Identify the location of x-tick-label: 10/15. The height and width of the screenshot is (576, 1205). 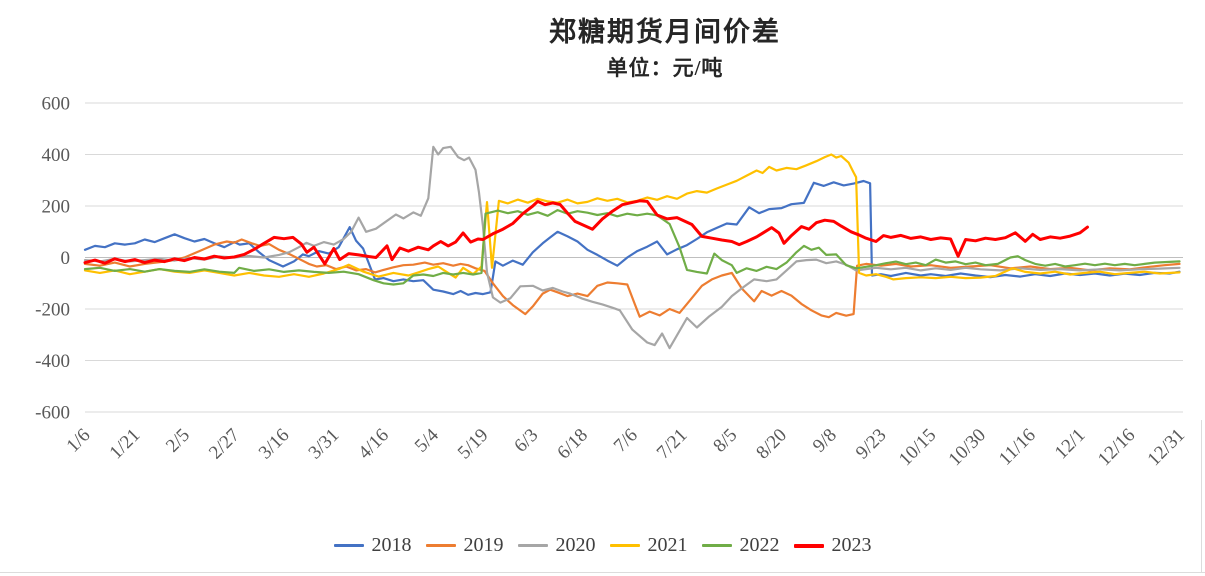
(917, 447).